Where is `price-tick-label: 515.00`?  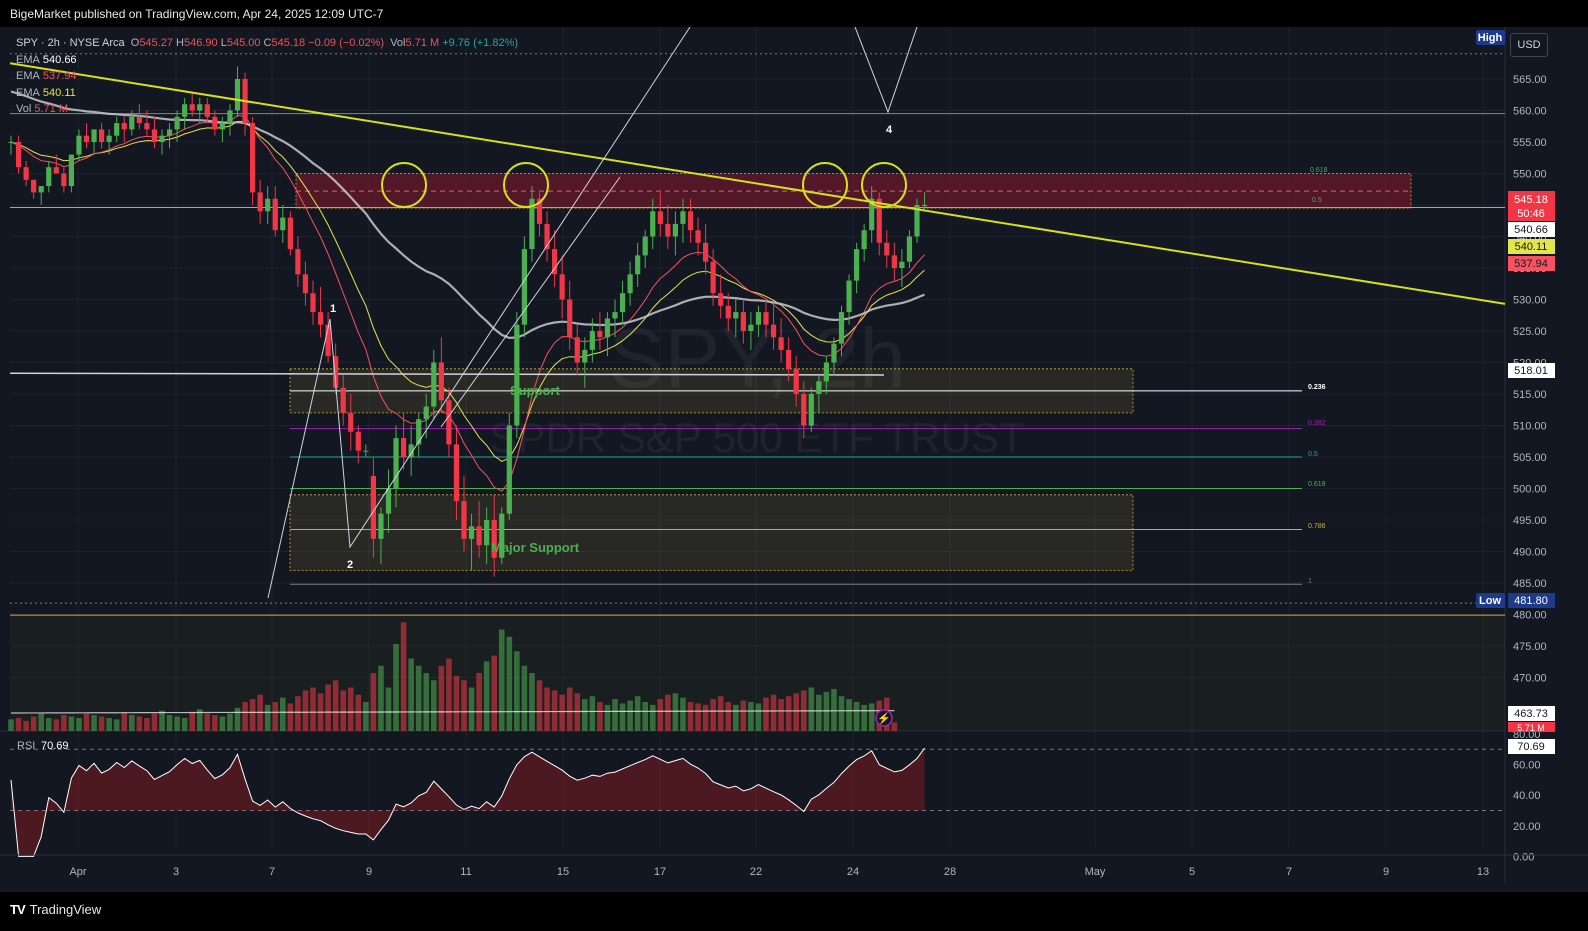 price-tick-label: 515.00 is located at coordinates (1530, 395).